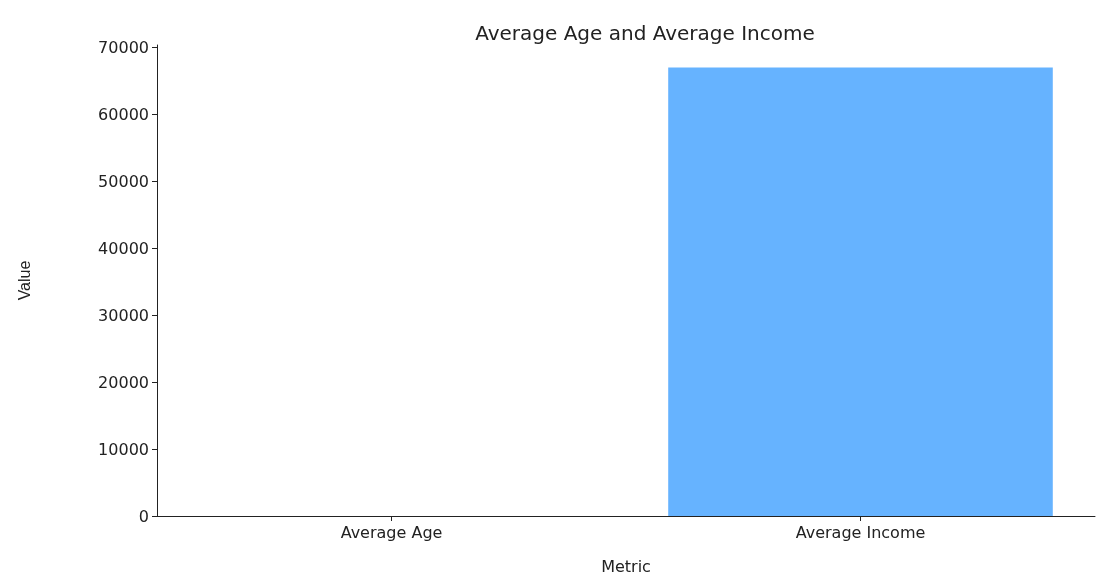 This screenshot has height=587, width=1107. What do you see at coordinates (143, 516) in the screenshot?
I see `y-tick-label: 0` at bounding box center [143, 516].